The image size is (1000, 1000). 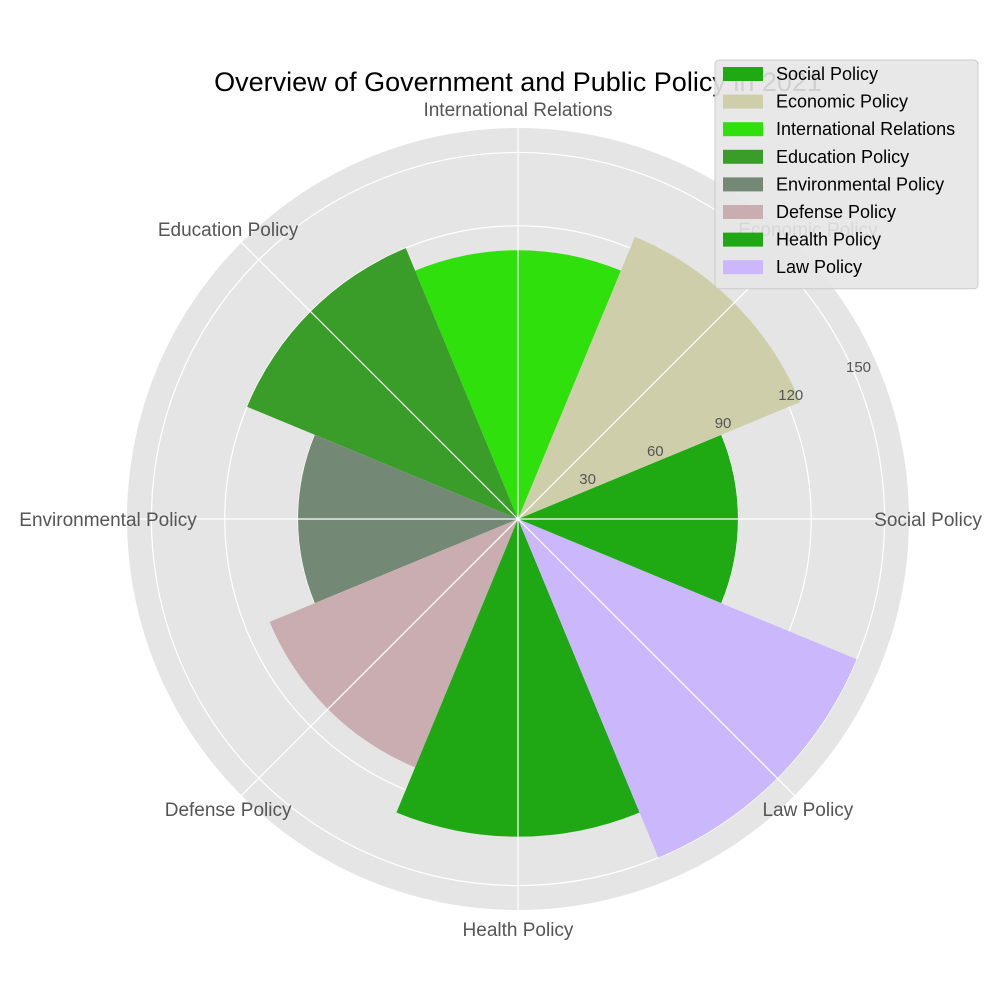 I want to click on category-label-defense-policy: Defense Policy, so click(x=228, y=810).